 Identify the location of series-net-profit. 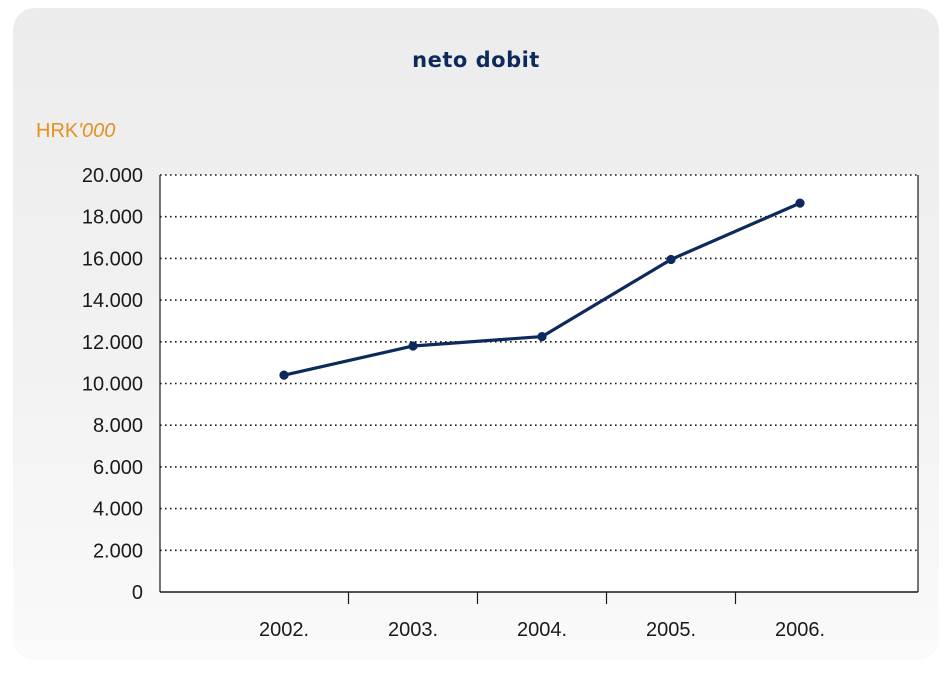
(542, 289).